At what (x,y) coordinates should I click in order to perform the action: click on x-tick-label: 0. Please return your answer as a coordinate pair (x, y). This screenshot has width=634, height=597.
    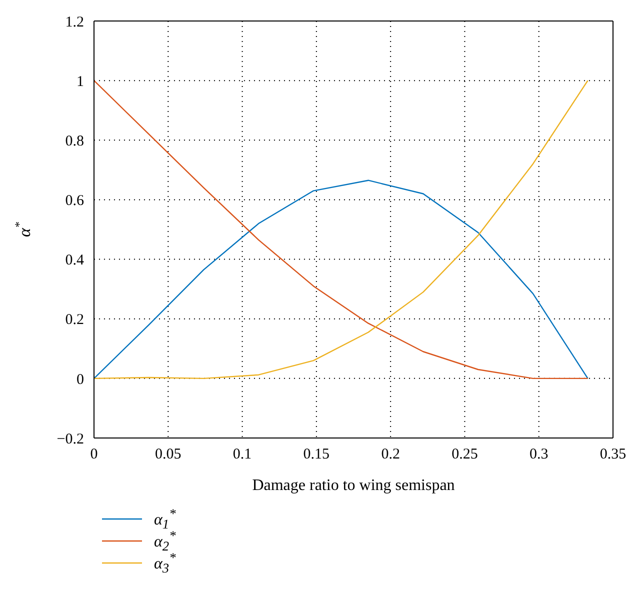
    Looking at the image, I should click on (94, 454).